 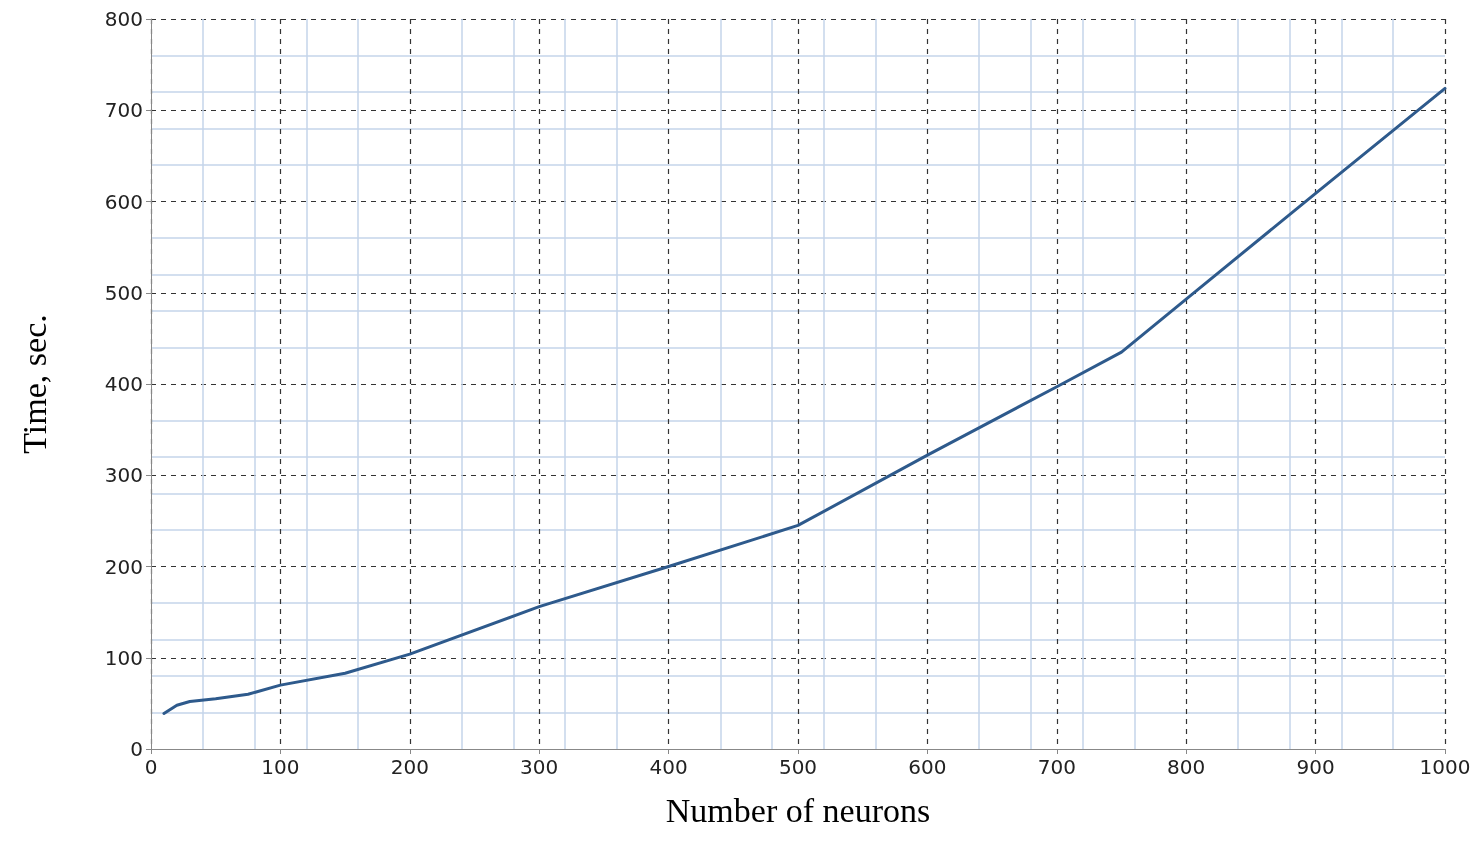 What do you see at coordinates (668, 767) in the screenshot?
I see `x-tick-label: 400` at bounding box center [668, 767].